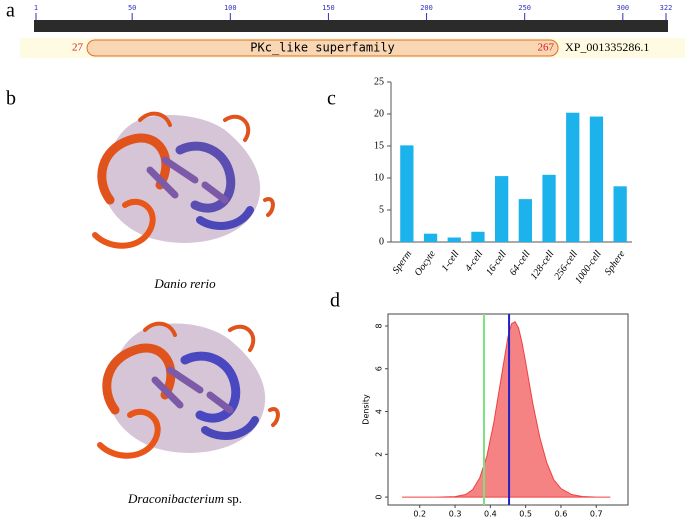 This screenshot has height=518, width=685. I want to click on ruler-tick-label: 1, so click(36, 8).